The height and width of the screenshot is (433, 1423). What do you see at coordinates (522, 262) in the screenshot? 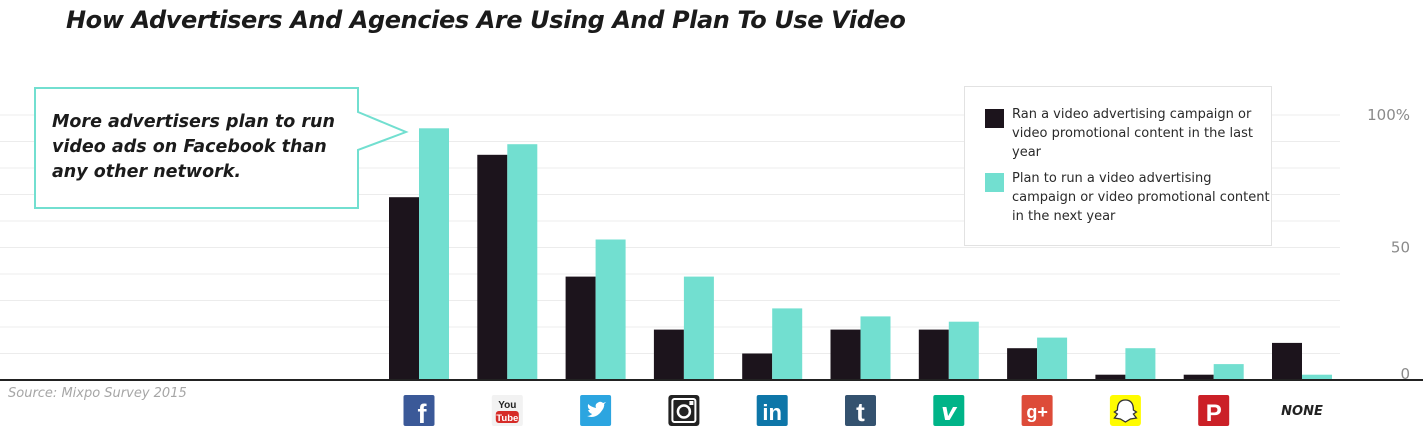
I see `bar-plan-youtube` at bounding box center [522, 262].